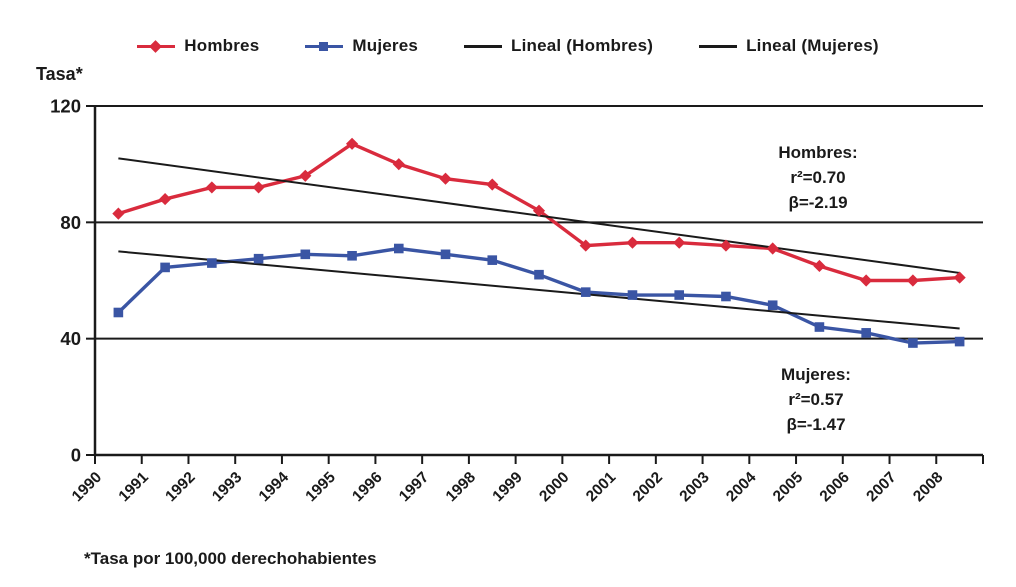 This screenshot has height=587, width=1016. I want to click on legend-item-hombres: Hombres, so click(198, 46).